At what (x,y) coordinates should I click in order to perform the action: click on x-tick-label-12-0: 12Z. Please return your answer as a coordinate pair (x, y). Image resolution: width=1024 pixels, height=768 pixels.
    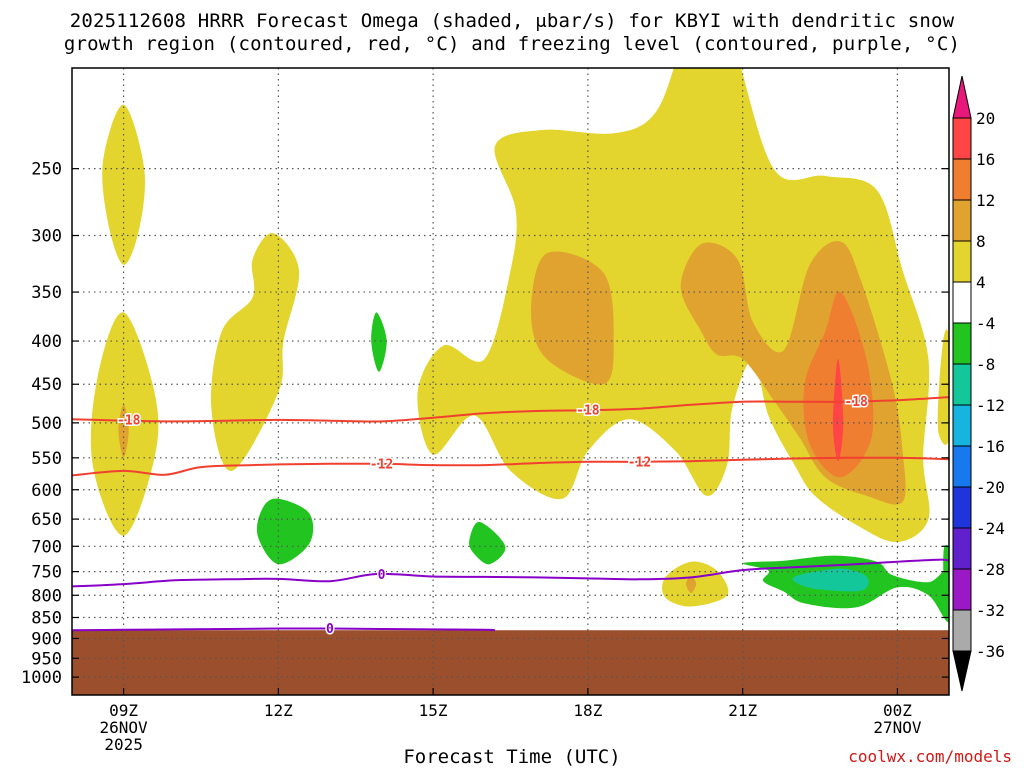
    Looking at the image, I should click on (278, 710).